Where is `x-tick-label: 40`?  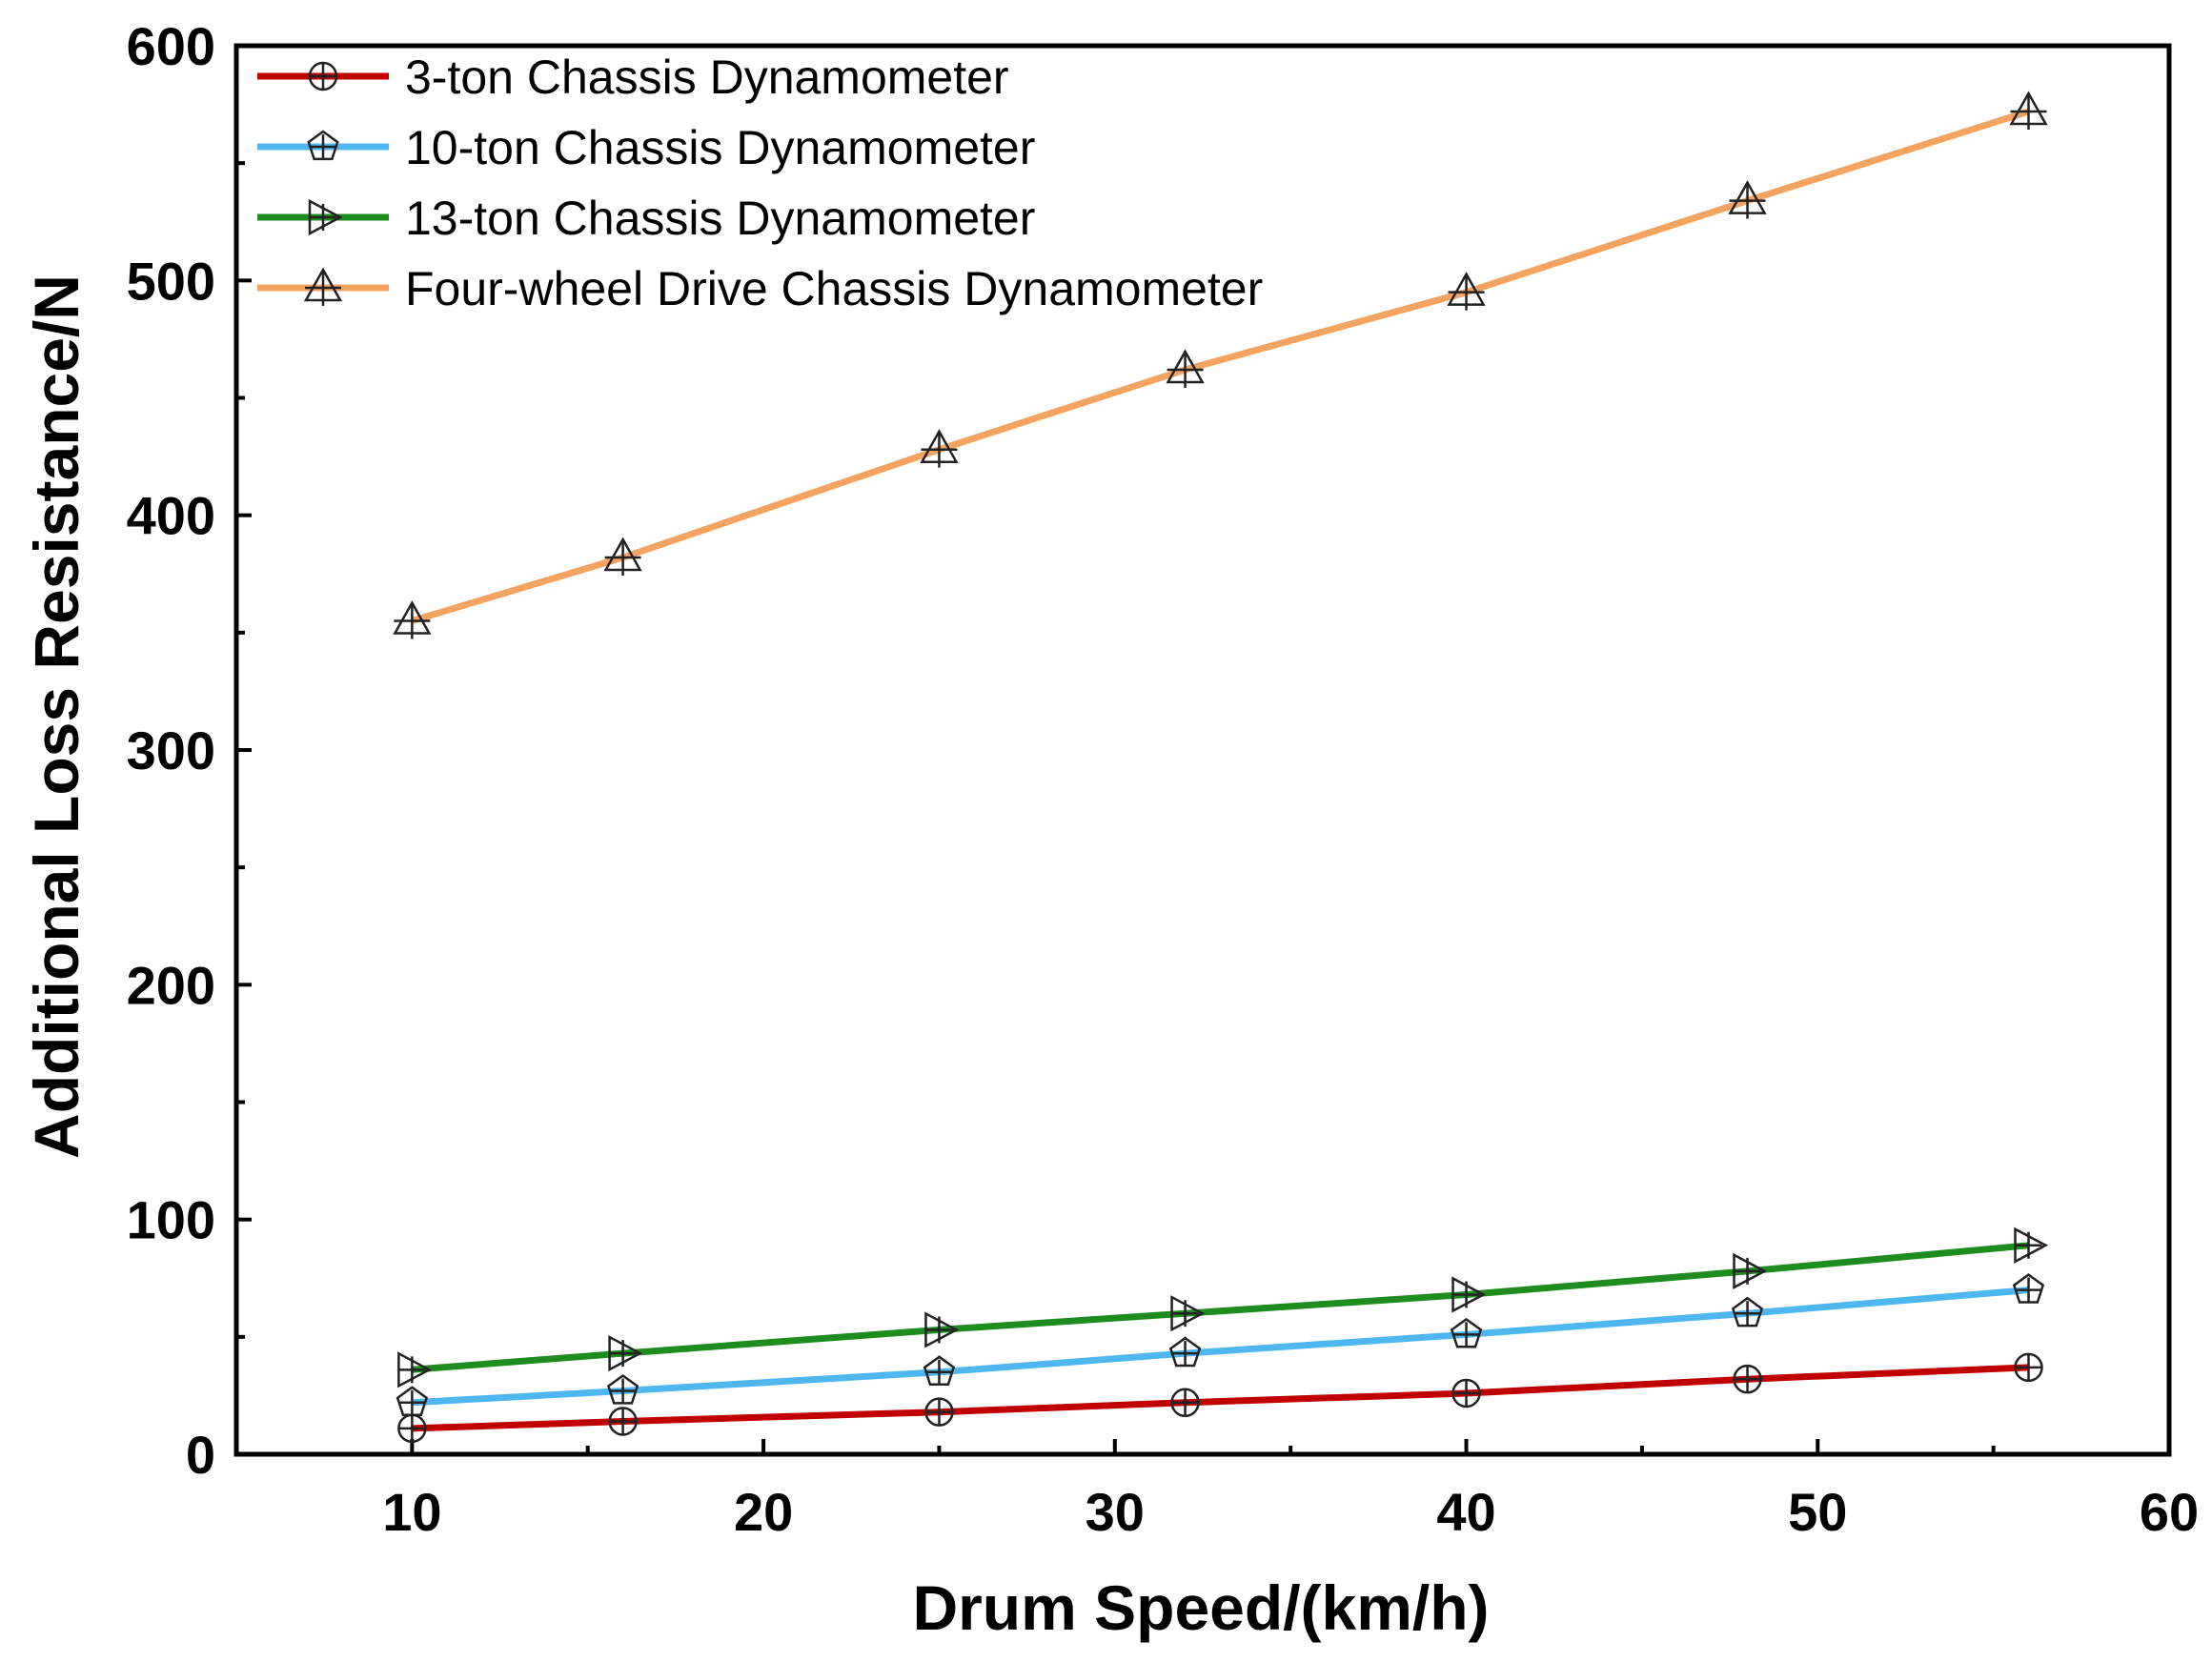 x-tick-label: 40 is located at coordinates (1465, 1512).